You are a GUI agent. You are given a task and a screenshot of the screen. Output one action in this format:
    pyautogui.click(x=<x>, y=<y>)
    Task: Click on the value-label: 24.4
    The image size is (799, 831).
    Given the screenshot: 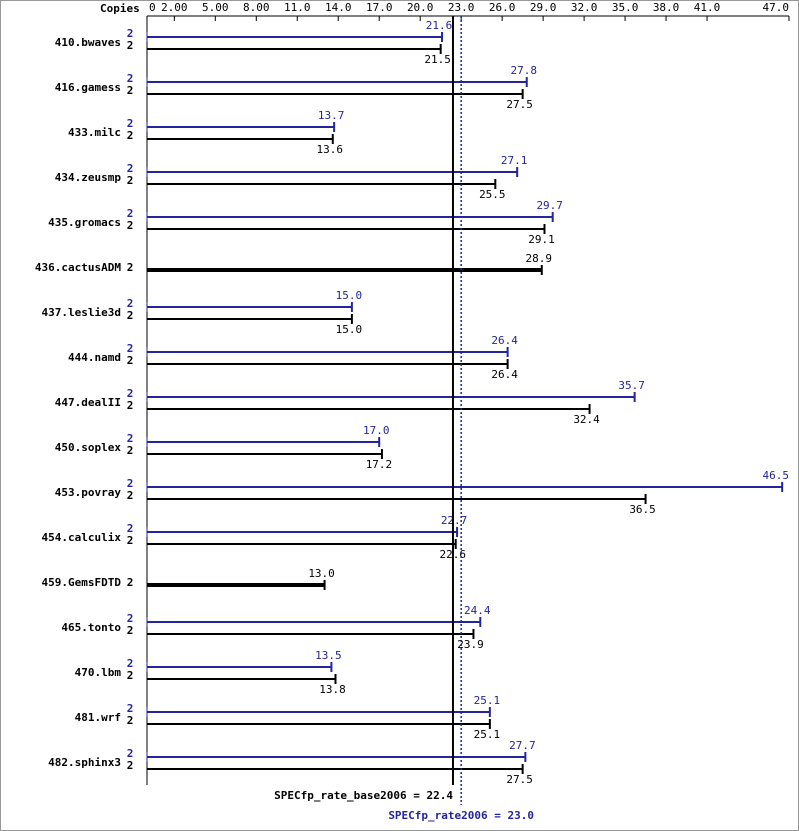 What is the action you would take?
    pyautogui.click(x=477, y=610)
    